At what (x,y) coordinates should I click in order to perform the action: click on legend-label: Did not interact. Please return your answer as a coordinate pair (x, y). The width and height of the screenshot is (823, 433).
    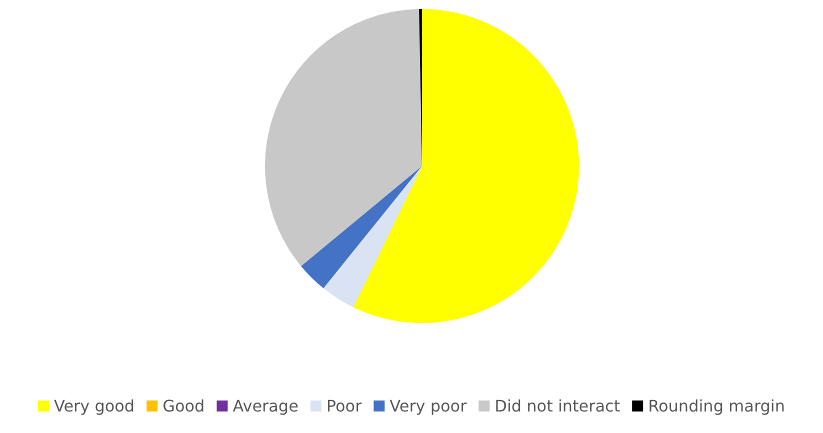
    Looking at the image, I should click on (557, 406).